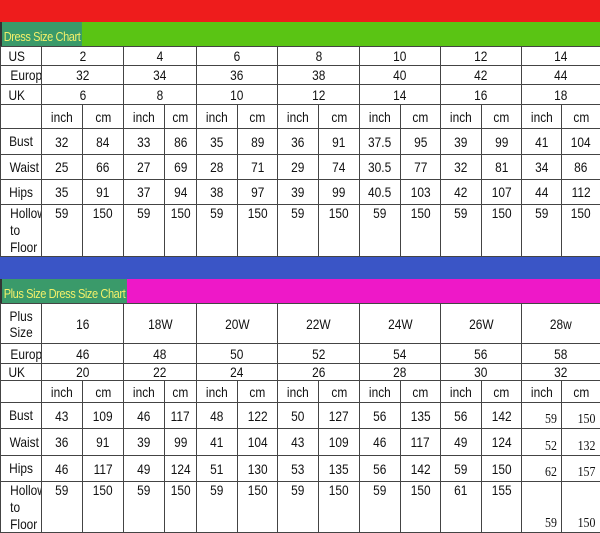 This screenshot has height=533, width=600. What do you see at coordinates (16, 372) in the screenshot?
I see `row-label-text: UK` at bounding box center [16, 372].